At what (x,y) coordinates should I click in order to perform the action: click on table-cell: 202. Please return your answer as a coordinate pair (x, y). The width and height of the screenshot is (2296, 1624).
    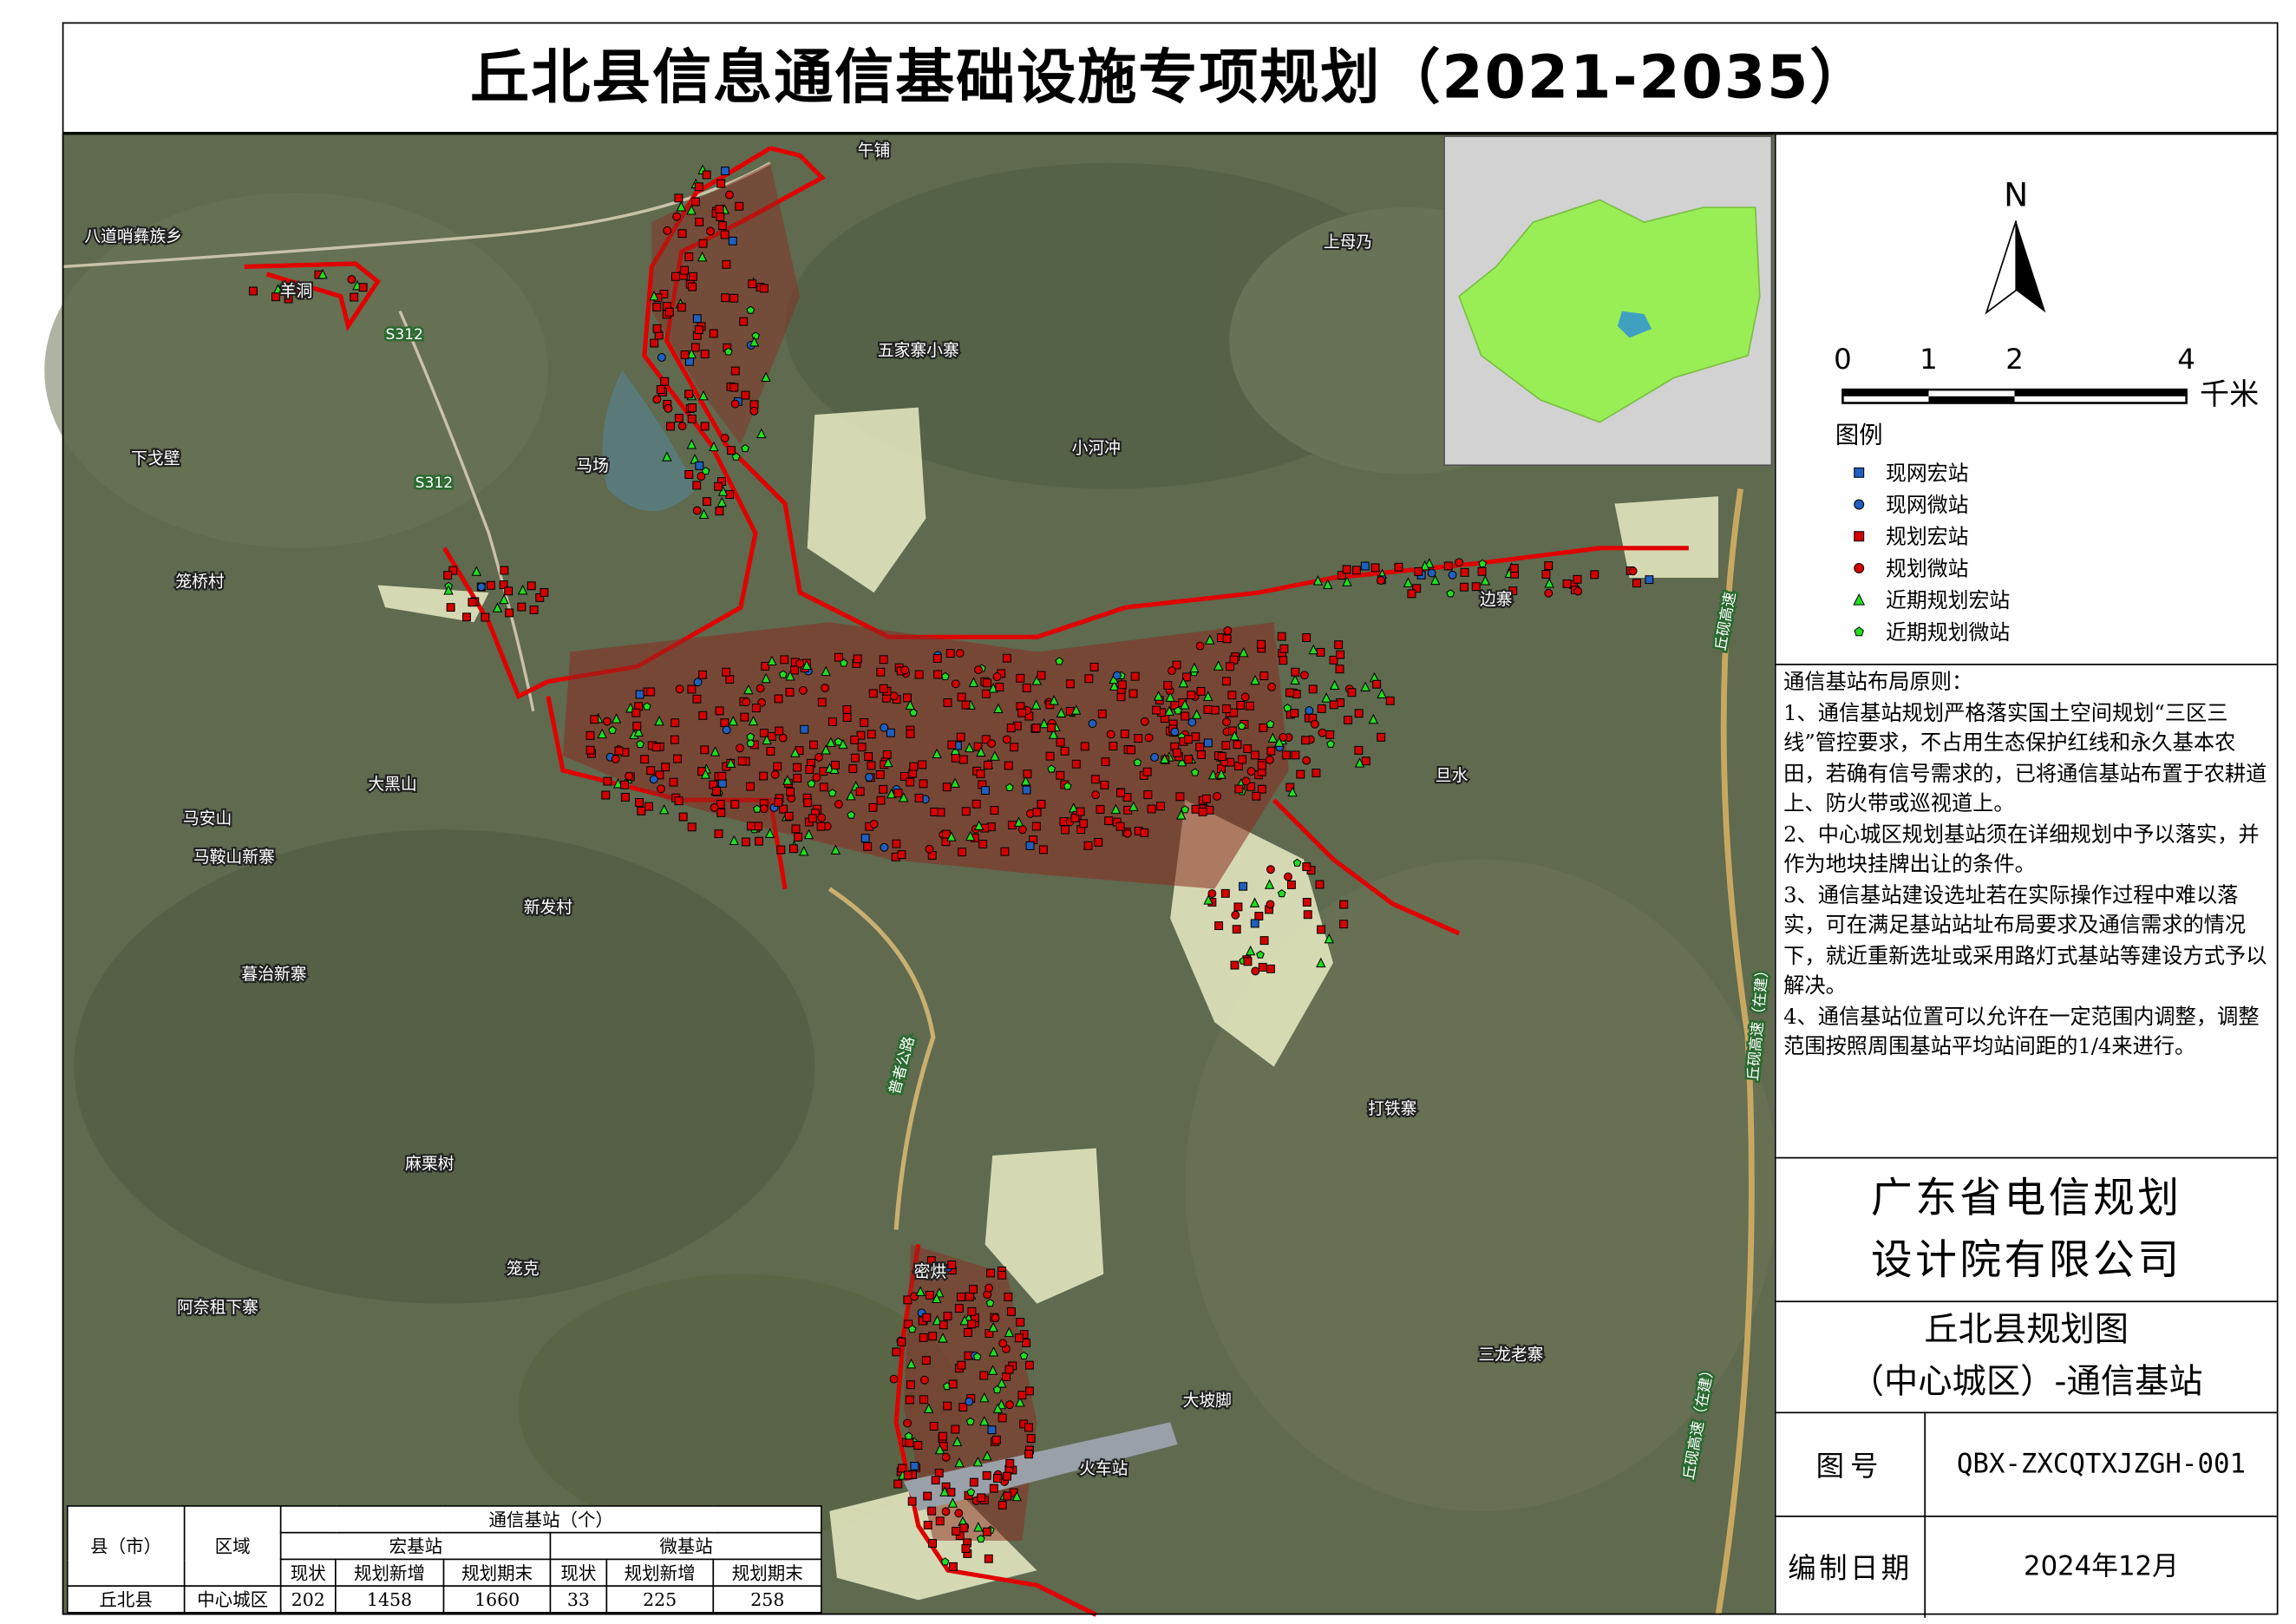
    Looking at the image, I should click on (308, 1599).